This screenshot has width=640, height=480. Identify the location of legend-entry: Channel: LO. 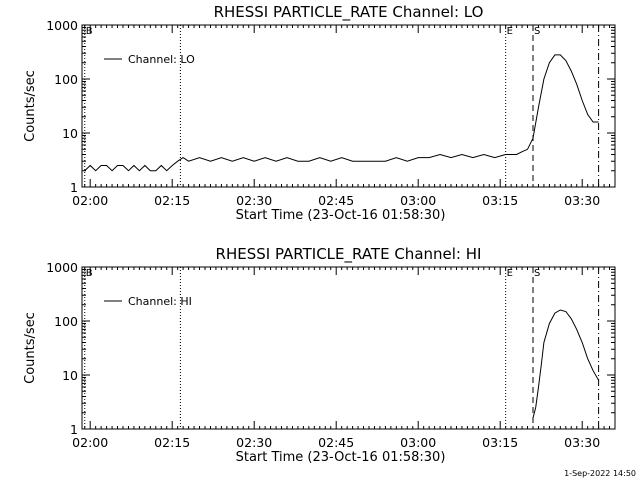
(161, 59).